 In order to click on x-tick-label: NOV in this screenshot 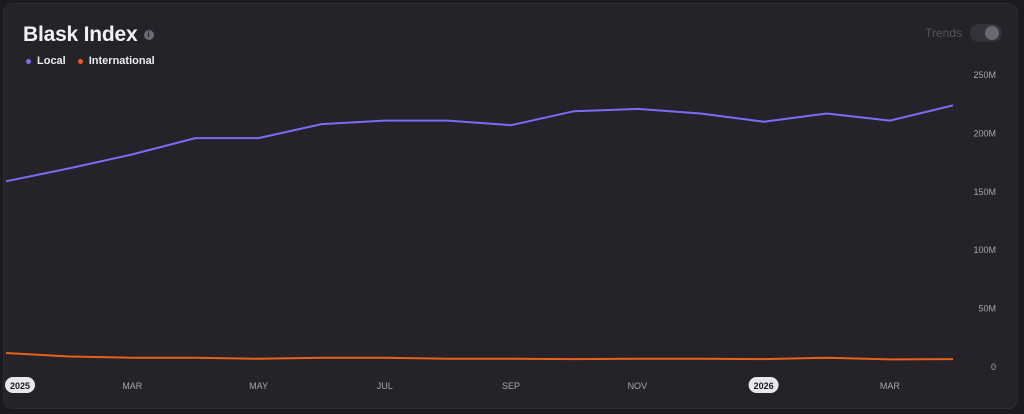, I will do `click(638, 386)`.